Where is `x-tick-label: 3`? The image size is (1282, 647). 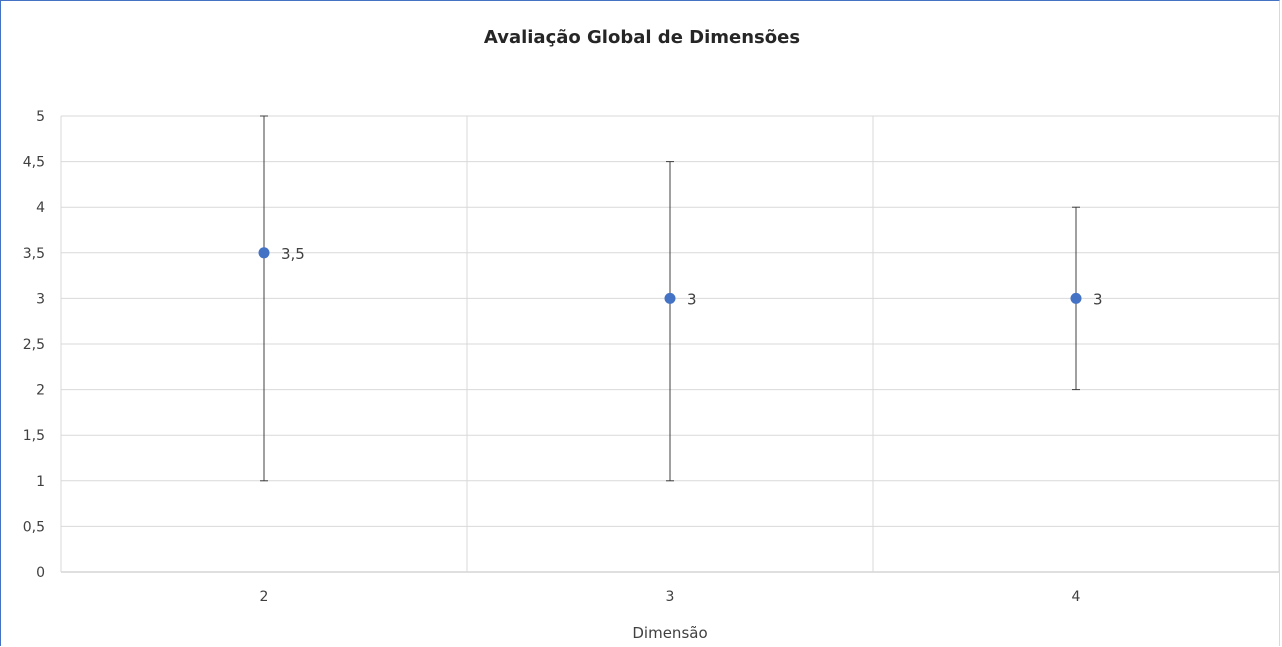
x-tick-label: 3 is located at coordinates (670, 597).